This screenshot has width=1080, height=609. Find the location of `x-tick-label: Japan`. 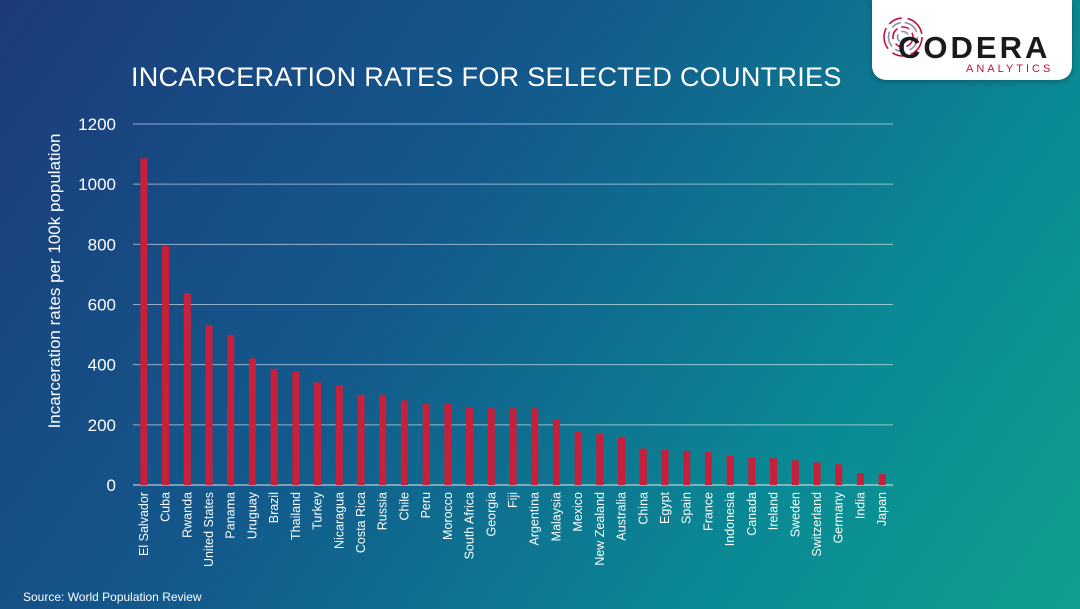

x-tick-label: Japan is located at coordinates (882, 509).